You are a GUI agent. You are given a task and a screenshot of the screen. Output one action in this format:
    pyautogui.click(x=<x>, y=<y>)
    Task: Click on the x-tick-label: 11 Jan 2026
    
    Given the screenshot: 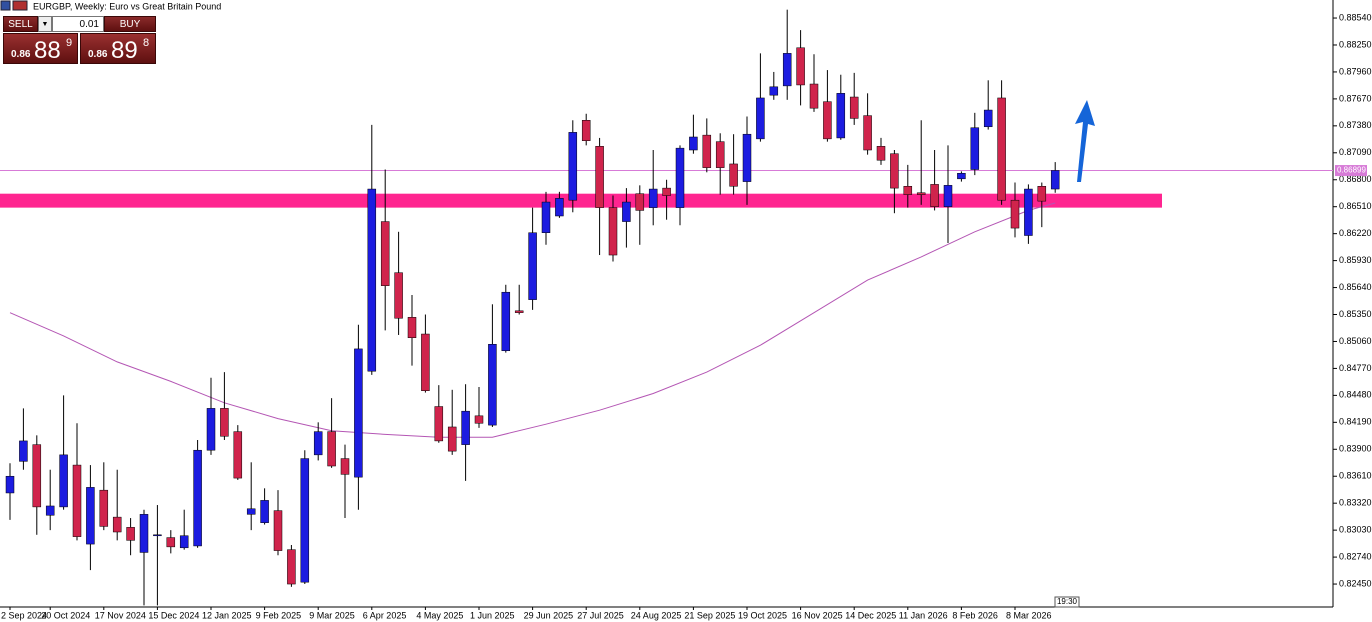 What is the action you would take?
    pyautogui.click(x=923, y=615)
    